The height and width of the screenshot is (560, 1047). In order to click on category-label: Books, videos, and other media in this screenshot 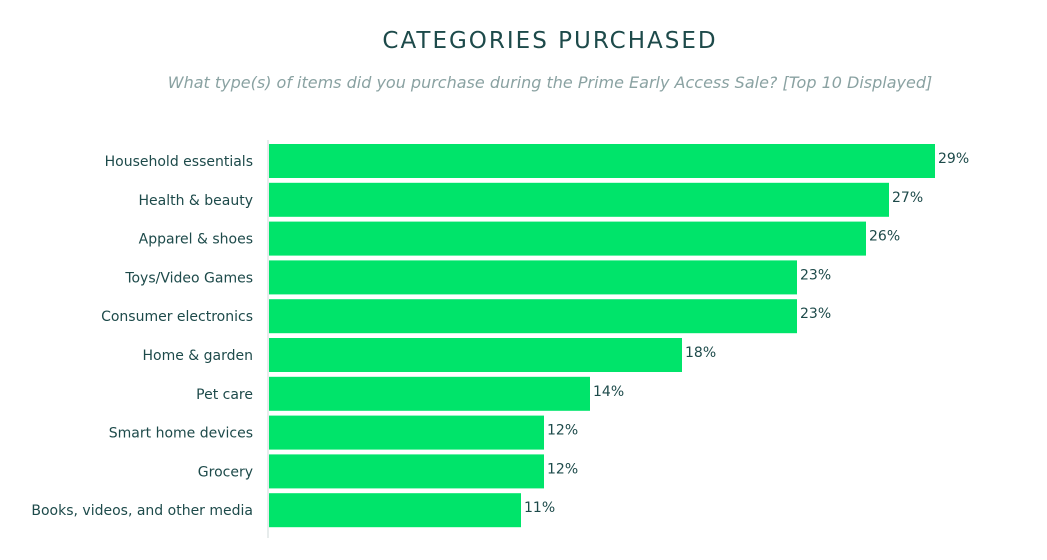, I will do `click(142, 511)`.